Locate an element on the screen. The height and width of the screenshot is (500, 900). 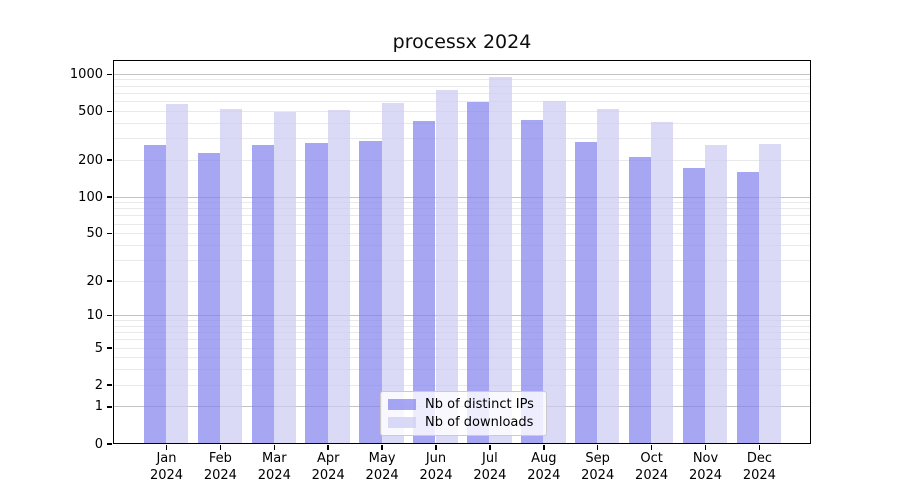
bar-ips-oct is located at coordinates (640, 300).